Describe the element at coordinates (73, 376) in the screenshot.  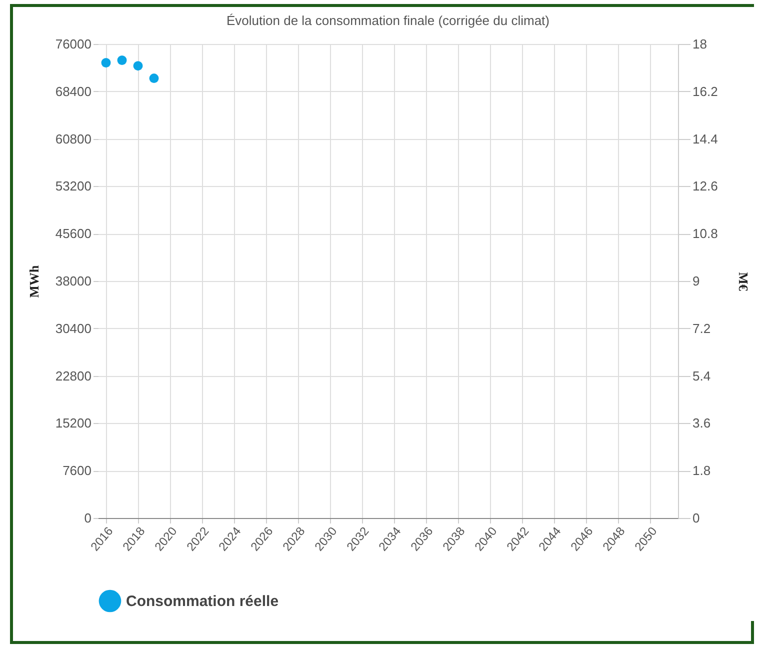
I see `y-tick-label: 22800` at that location.